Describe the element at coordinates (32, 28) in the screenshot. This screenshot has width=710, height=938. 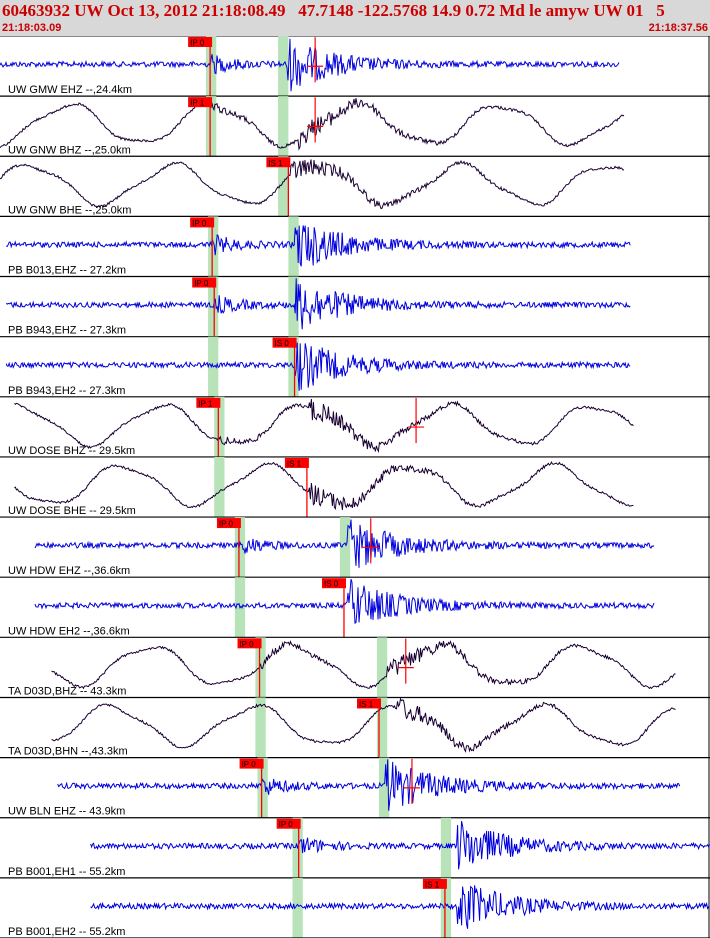
I see `window-start-time: 21:18:03.09` at that location.